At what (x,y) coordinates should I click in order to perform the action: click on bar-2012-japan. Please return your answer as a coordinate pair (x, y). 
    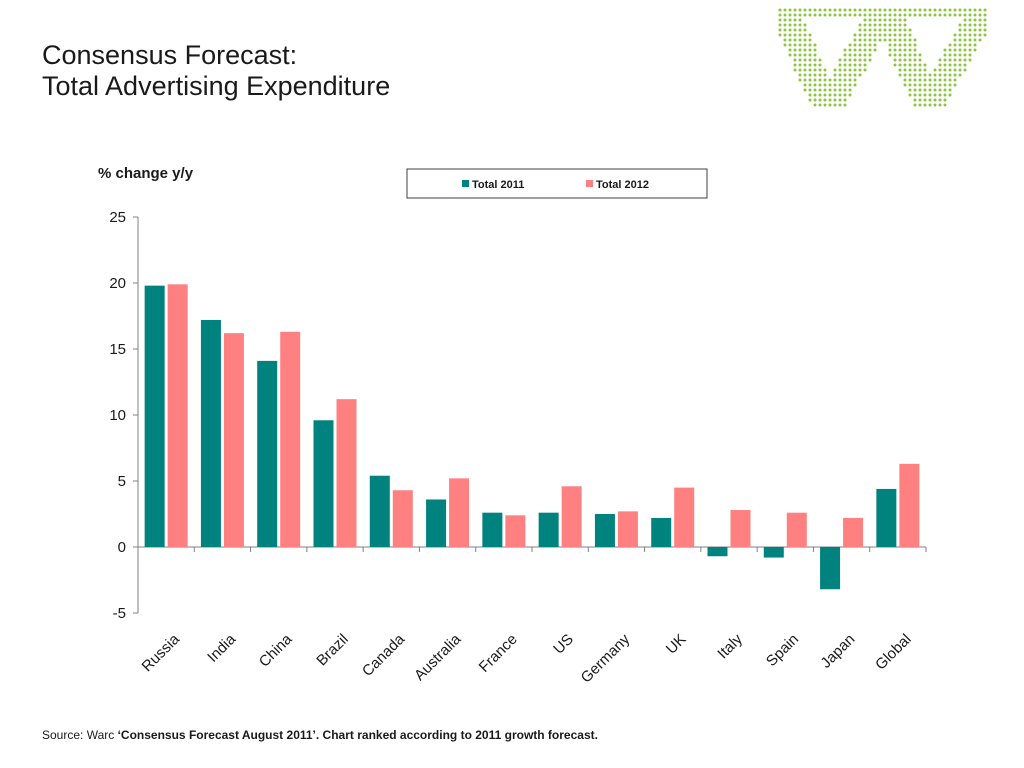
    Looking at the image, I should click on (853, 532).